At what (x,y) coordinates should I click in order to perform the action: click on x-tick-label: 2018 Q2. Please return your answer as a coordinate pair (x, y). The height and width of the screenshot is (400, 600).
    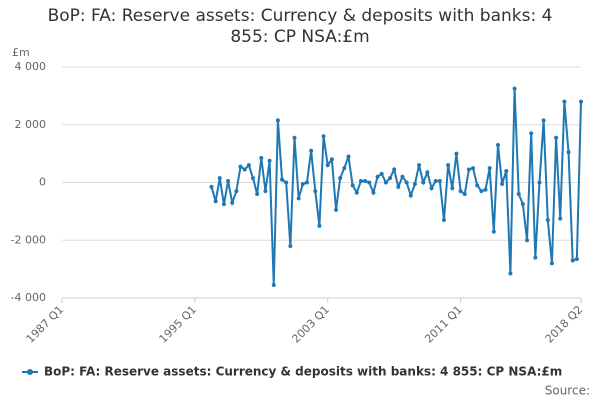
    Looking at the image, I should click on (564, 324).